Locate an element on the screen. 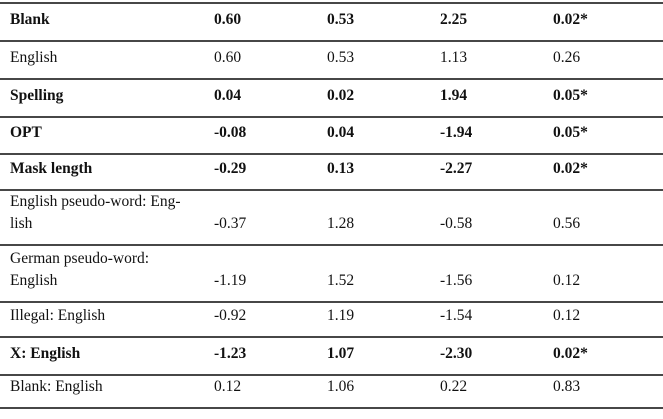 The height and width of the screenshot is (419, 663). row-label: Blank is located at coordinates (107, 22).